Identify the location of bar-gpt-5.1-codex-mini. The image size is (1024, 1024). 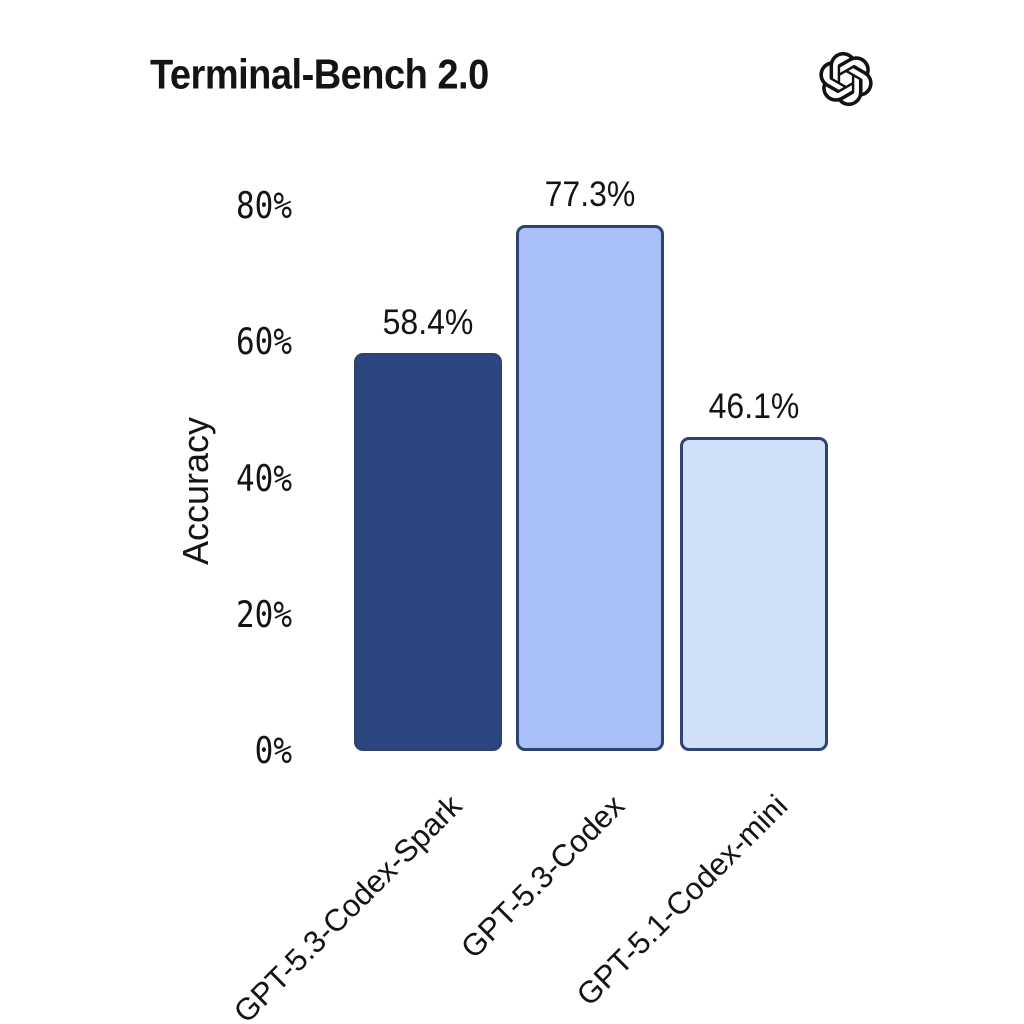
(754, 594).